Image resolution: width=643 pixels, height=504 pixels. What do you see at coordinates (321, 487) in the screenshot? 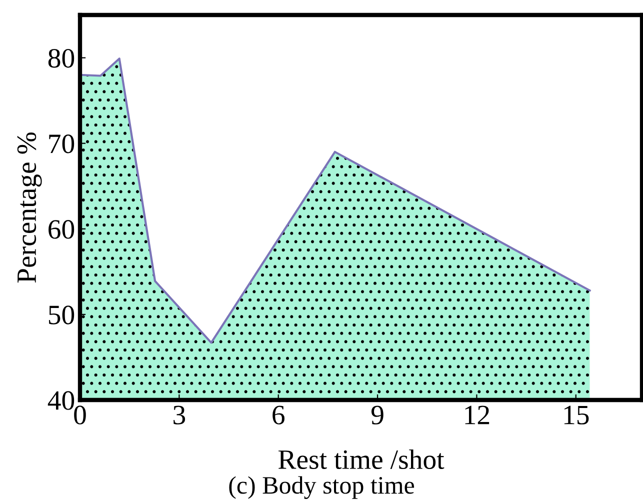
I see `text: (c) Body stop time` at bounding box center [321, 487].